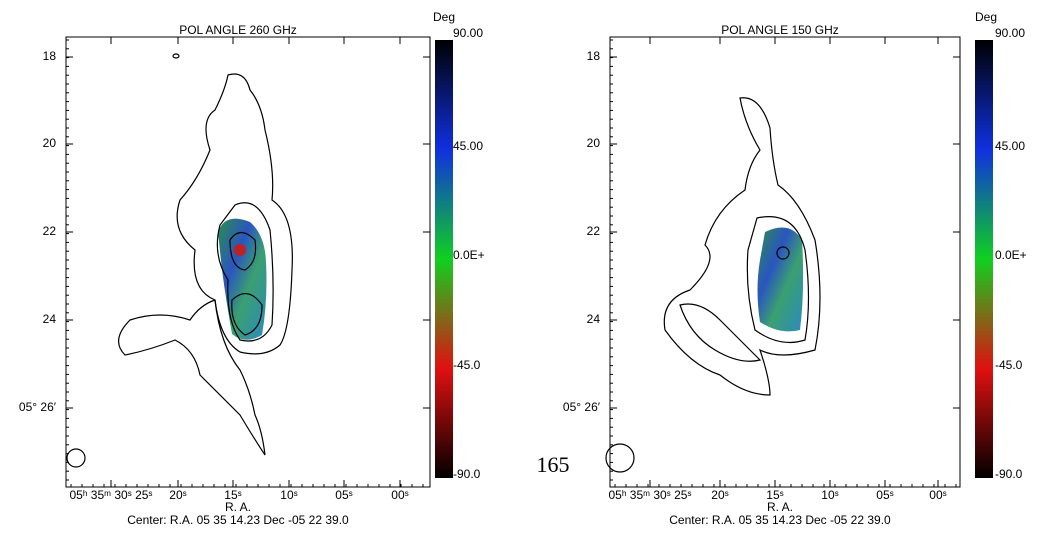  What do you see at coordinates (238, 30) in the screenshot?
I see `title: POL ANGLE 260 GHz` at bounding box center [238, 30].